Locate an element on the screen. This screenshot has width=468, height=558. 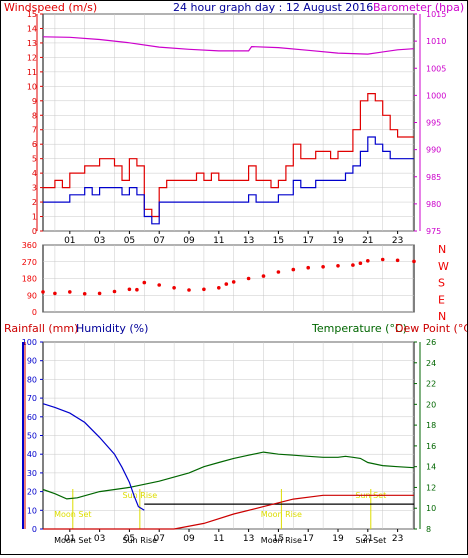
climate-hour-label: 19 is located at coordinates (338, 539).